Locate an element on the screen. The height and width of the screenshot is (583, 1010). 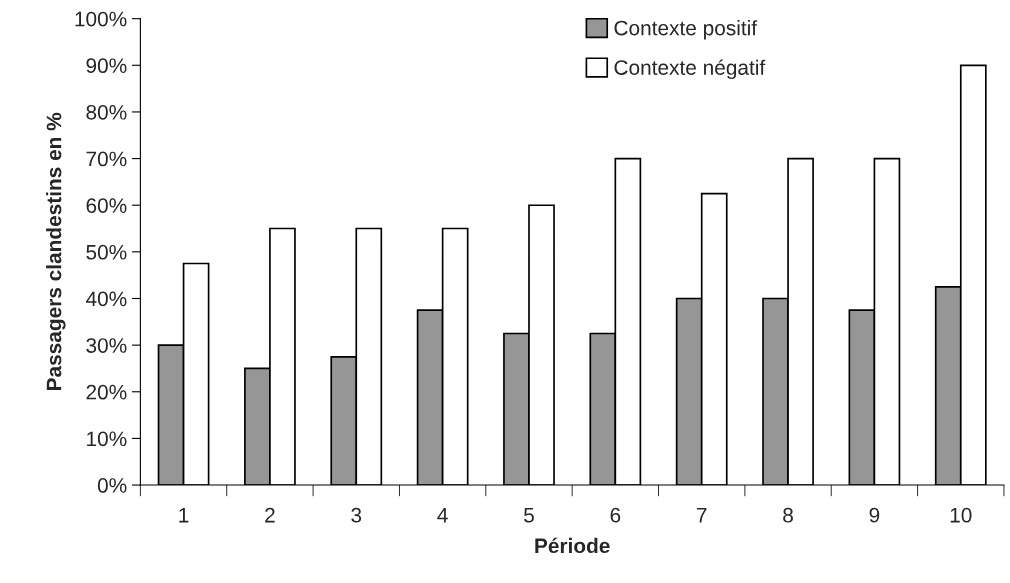
y-axis-title: Passagers clandestins en % is located at coordinates (56, 251).